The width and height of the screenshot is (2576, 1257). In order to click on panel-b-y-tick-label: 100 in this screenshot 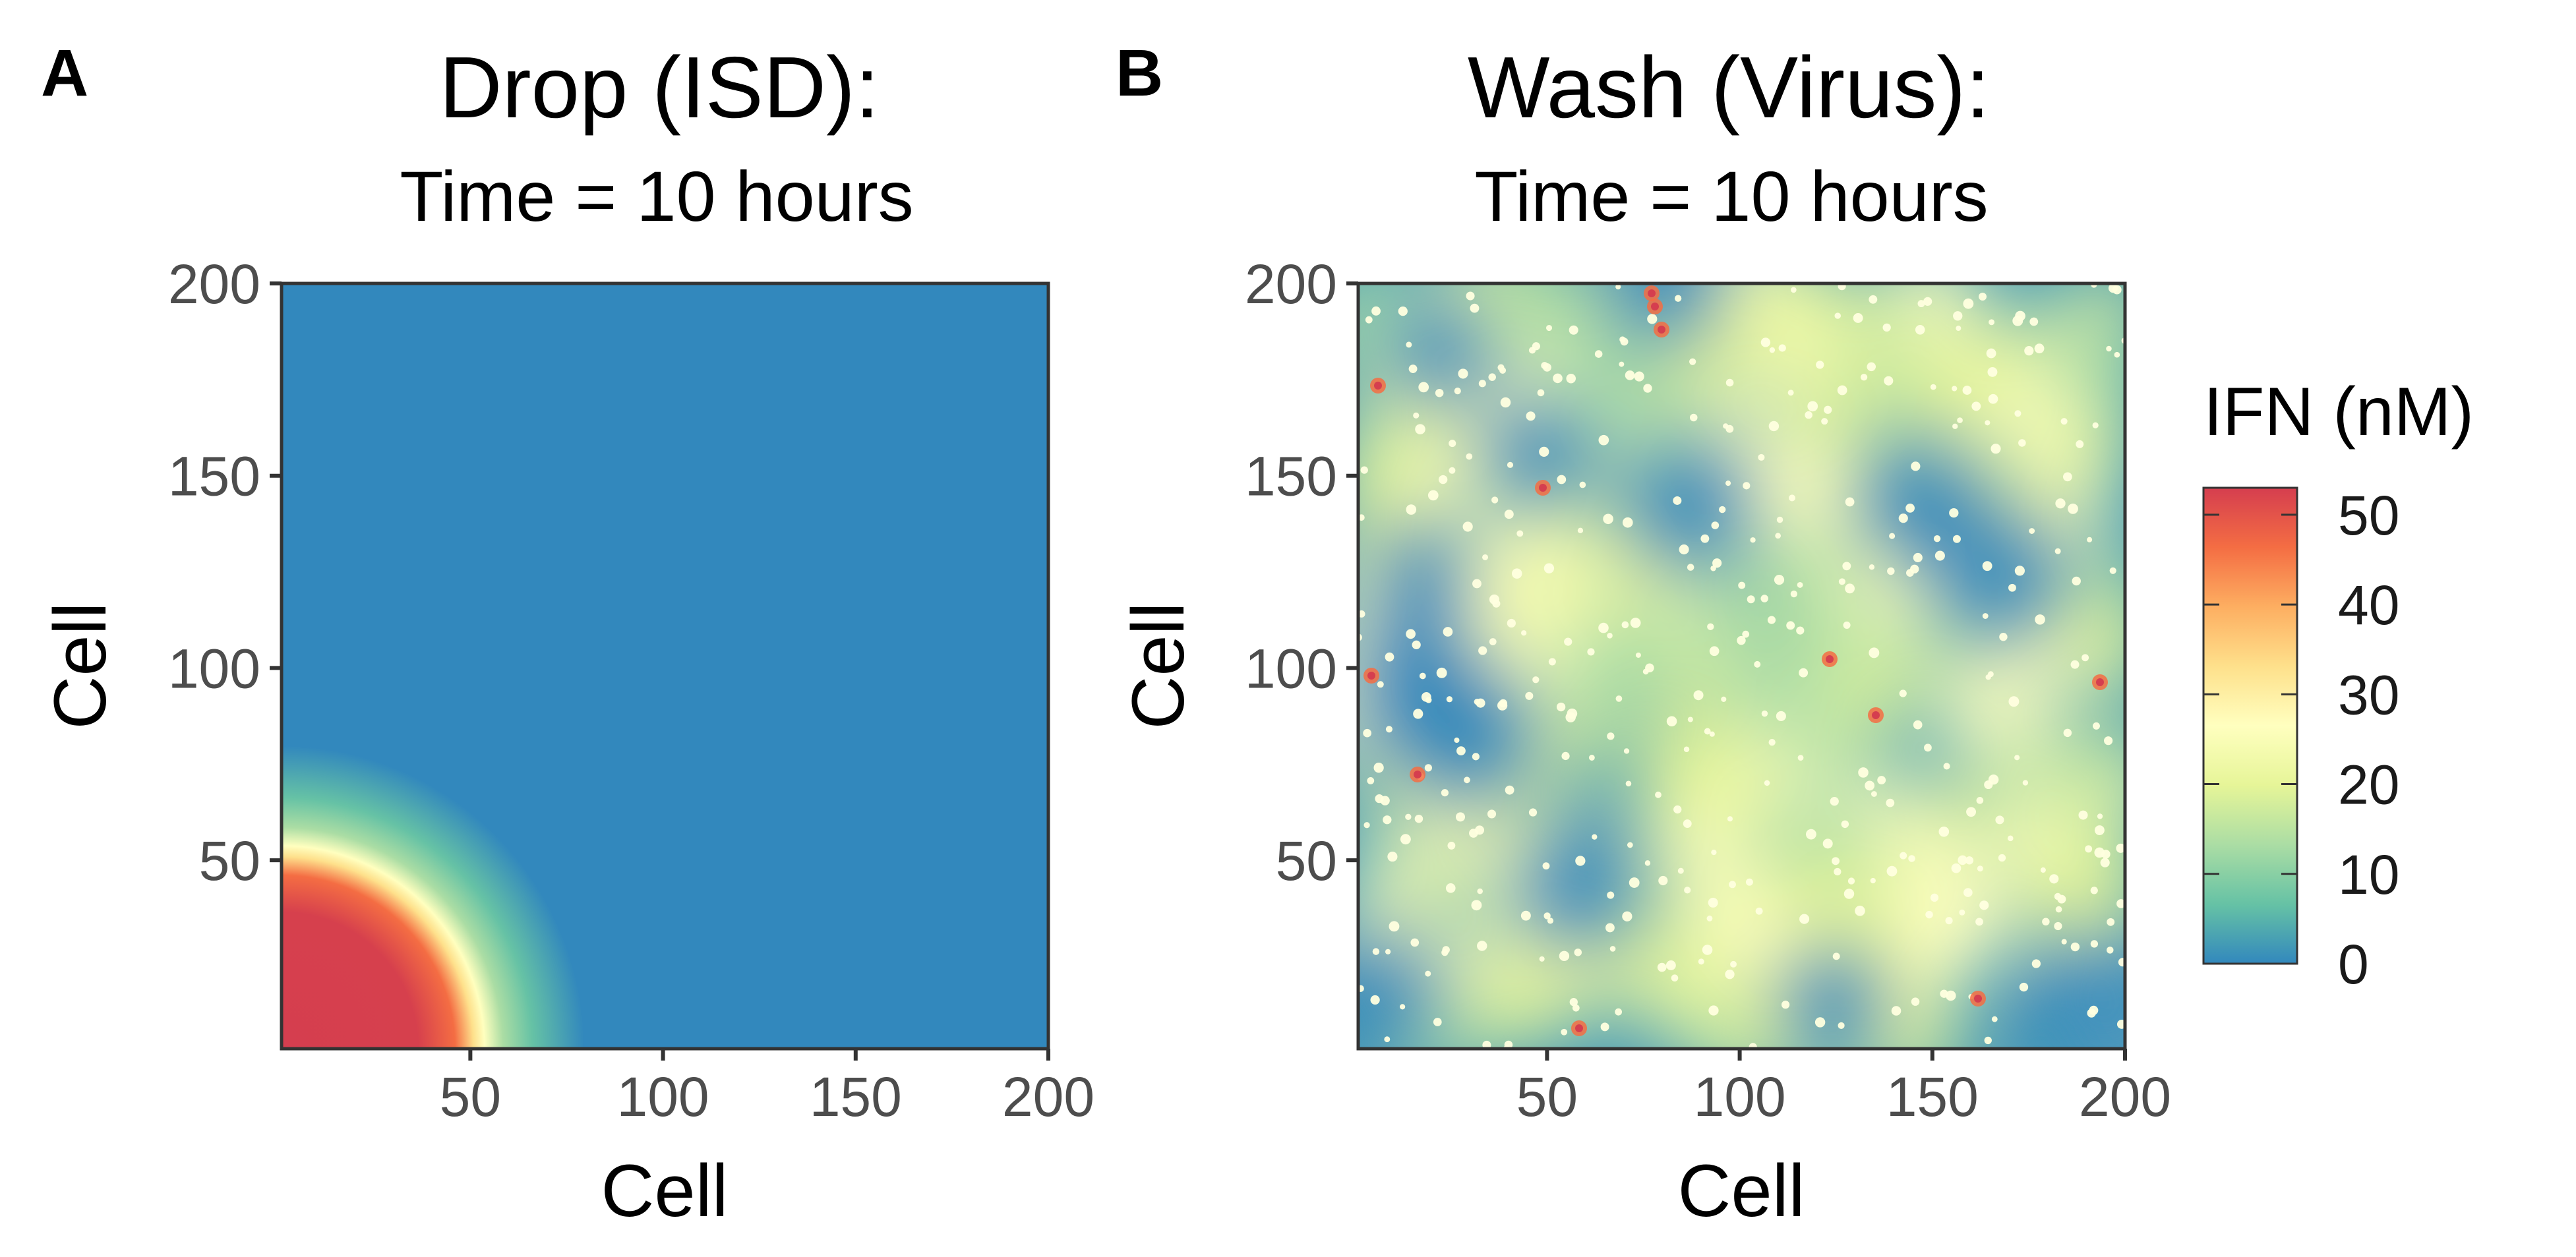, I will do `click(1291, 668)`.